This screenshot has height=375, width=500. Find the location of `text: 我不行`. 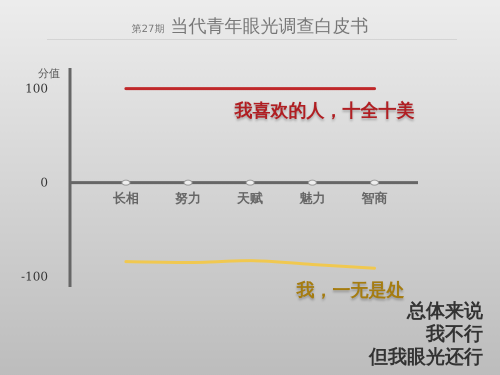

text: 我不行 is located at coordinates (453, 334).